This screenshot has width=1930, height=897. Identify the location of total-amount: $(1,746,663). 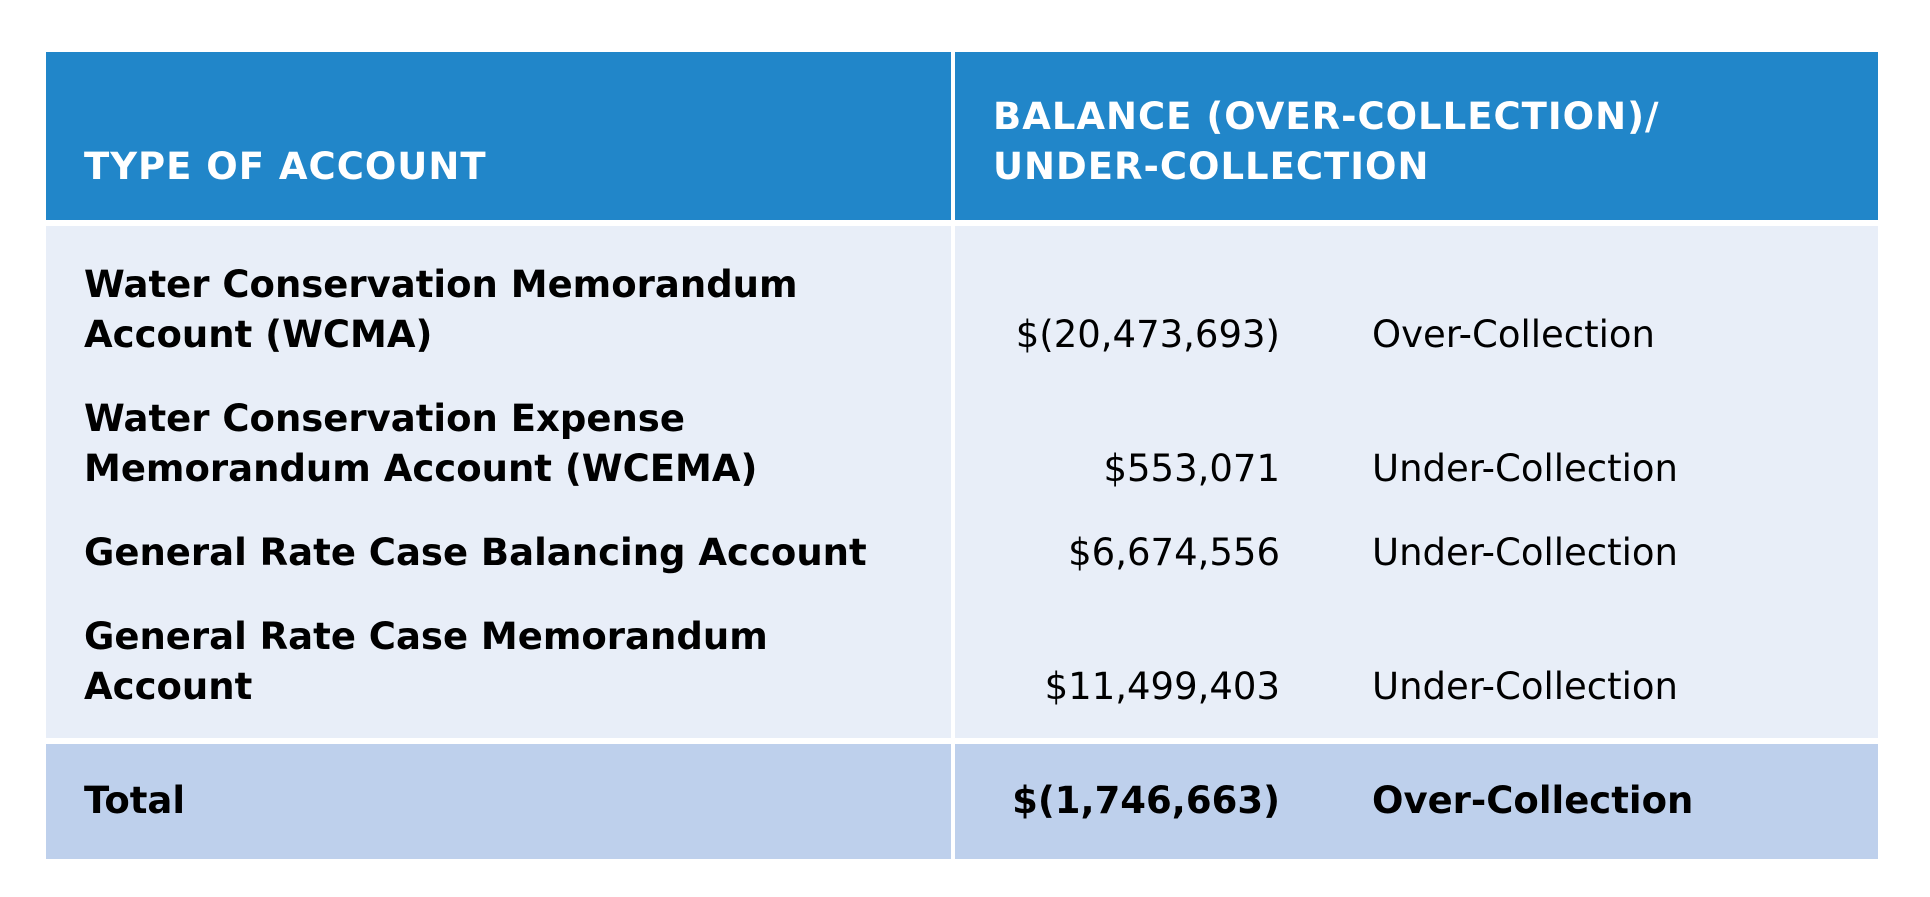
(1146, 800).